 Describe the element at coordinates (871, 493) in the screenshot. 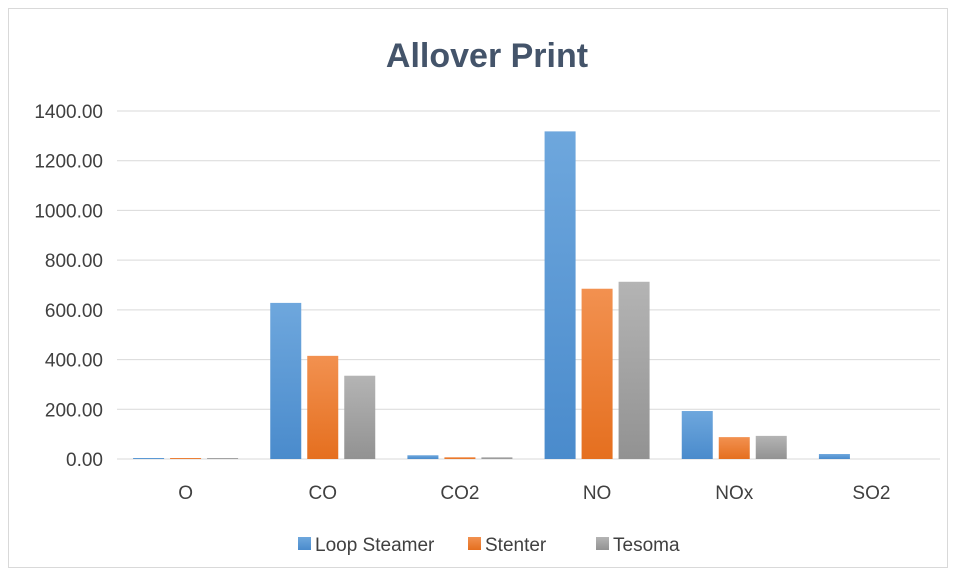

I see `x-tick-label: SO2` at that location.